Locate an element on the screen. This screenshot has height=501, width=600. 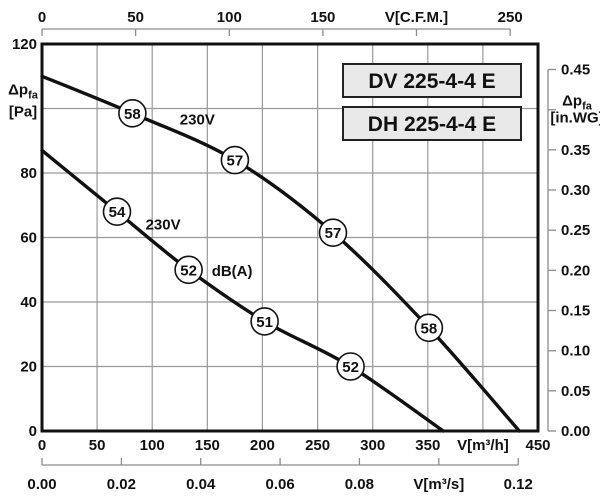
model-box-dh is located at coordinates (432, 123).